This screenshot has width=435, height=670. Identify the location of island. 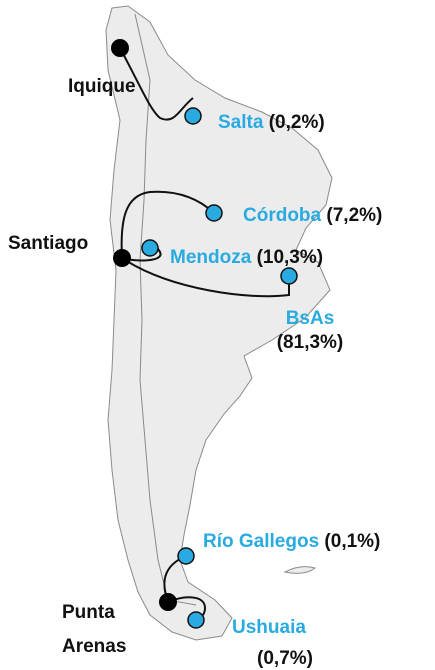
(300, 570).